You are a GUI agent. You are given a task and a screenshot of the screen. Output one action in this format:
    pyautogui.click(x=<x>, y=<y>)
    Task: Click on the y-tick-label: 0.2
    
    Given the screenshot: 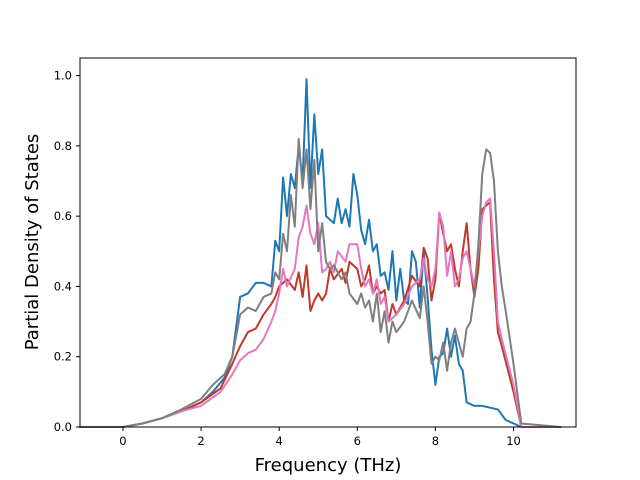 What is the action you would take?
    pyautogui.click(x=63, y=357)
    